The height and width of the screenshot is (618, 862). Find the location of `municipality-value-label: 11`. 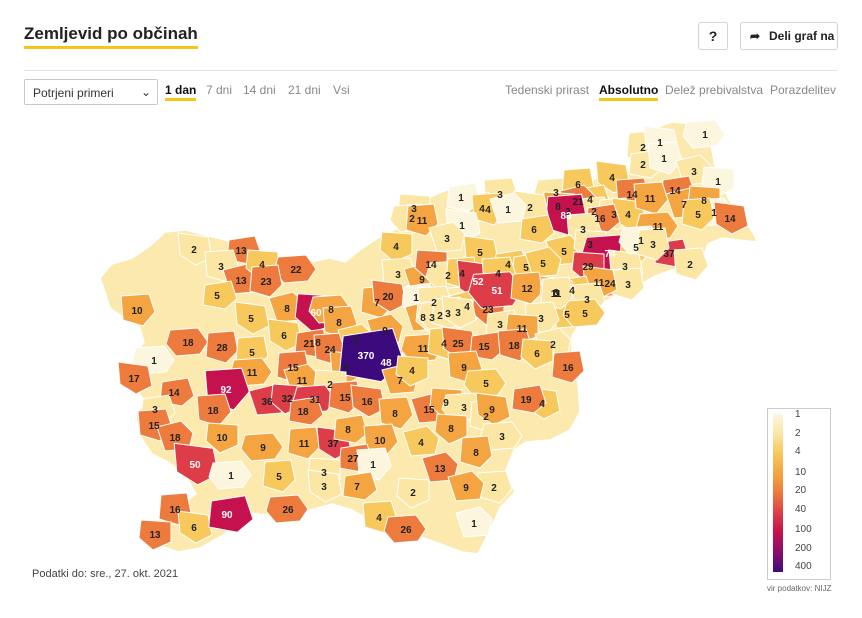

municipality-value-label: 11 is located at coordinates (423, 349).